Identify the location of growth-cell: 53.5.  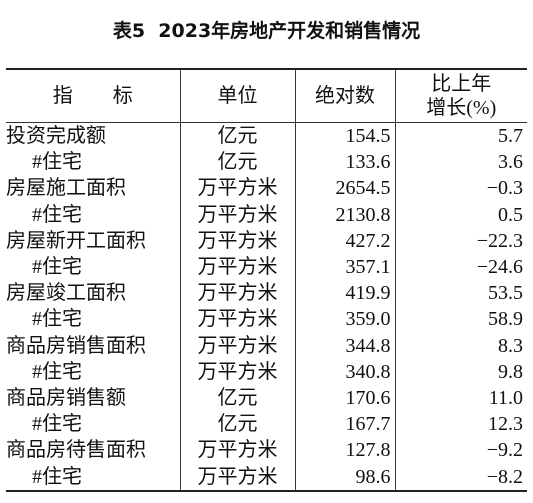
(460, 293).